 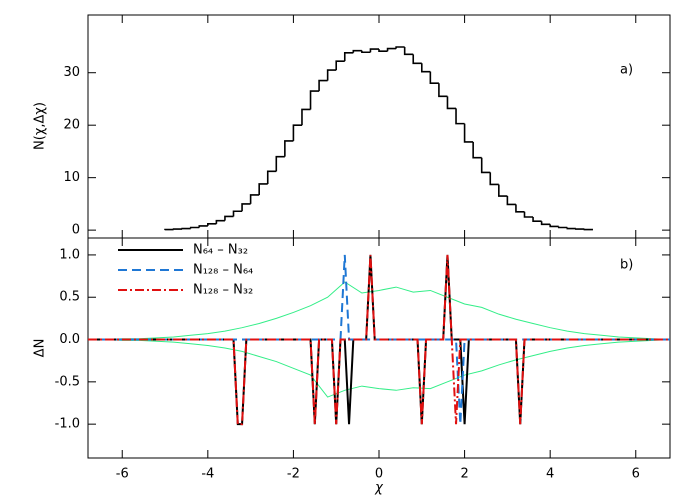 What do you see at coordinates (626, 265) in the screenshot?
I see `panel-label: b)` at bounding box center [626, 265].